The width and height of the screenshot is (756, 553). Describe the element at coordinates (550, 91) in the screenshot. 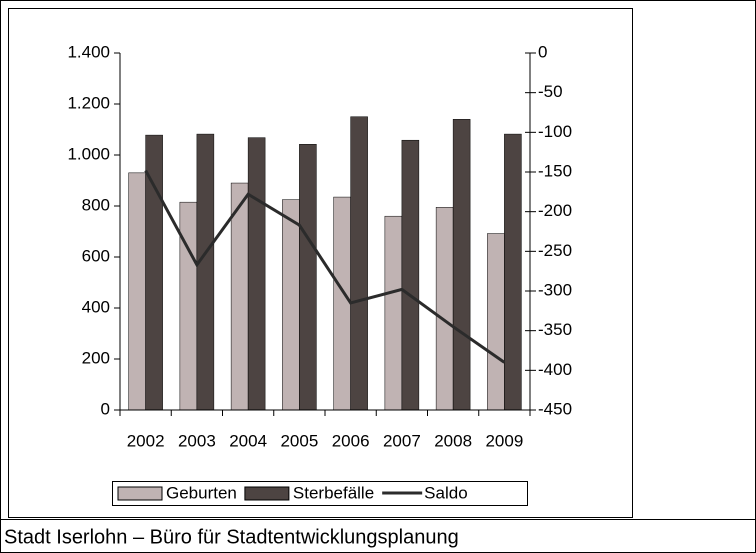

I see `y2-tick-label: -50` at that location.